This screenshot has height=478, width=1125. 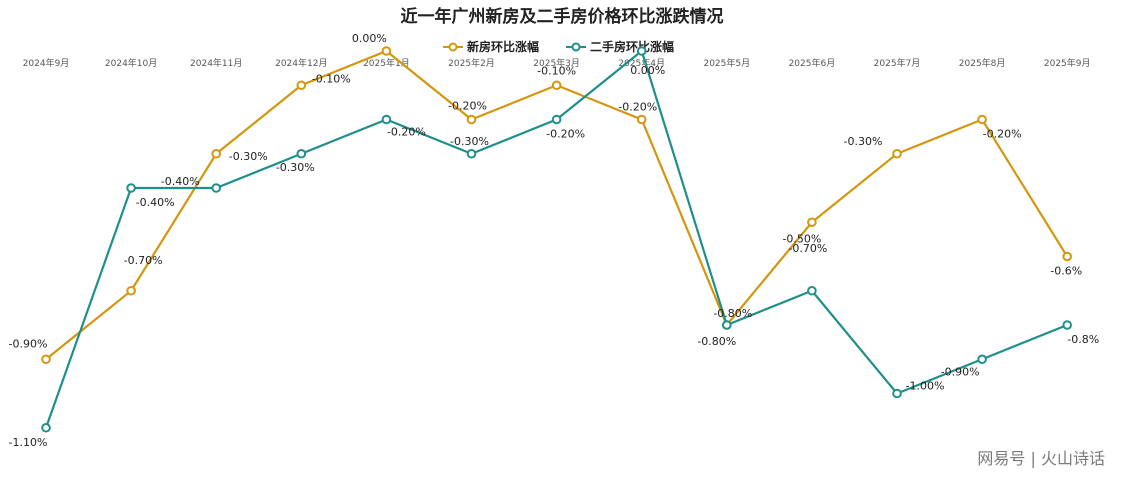 I want to click on data-label-second-hand: -0.90%, so click(x=960, y=371).